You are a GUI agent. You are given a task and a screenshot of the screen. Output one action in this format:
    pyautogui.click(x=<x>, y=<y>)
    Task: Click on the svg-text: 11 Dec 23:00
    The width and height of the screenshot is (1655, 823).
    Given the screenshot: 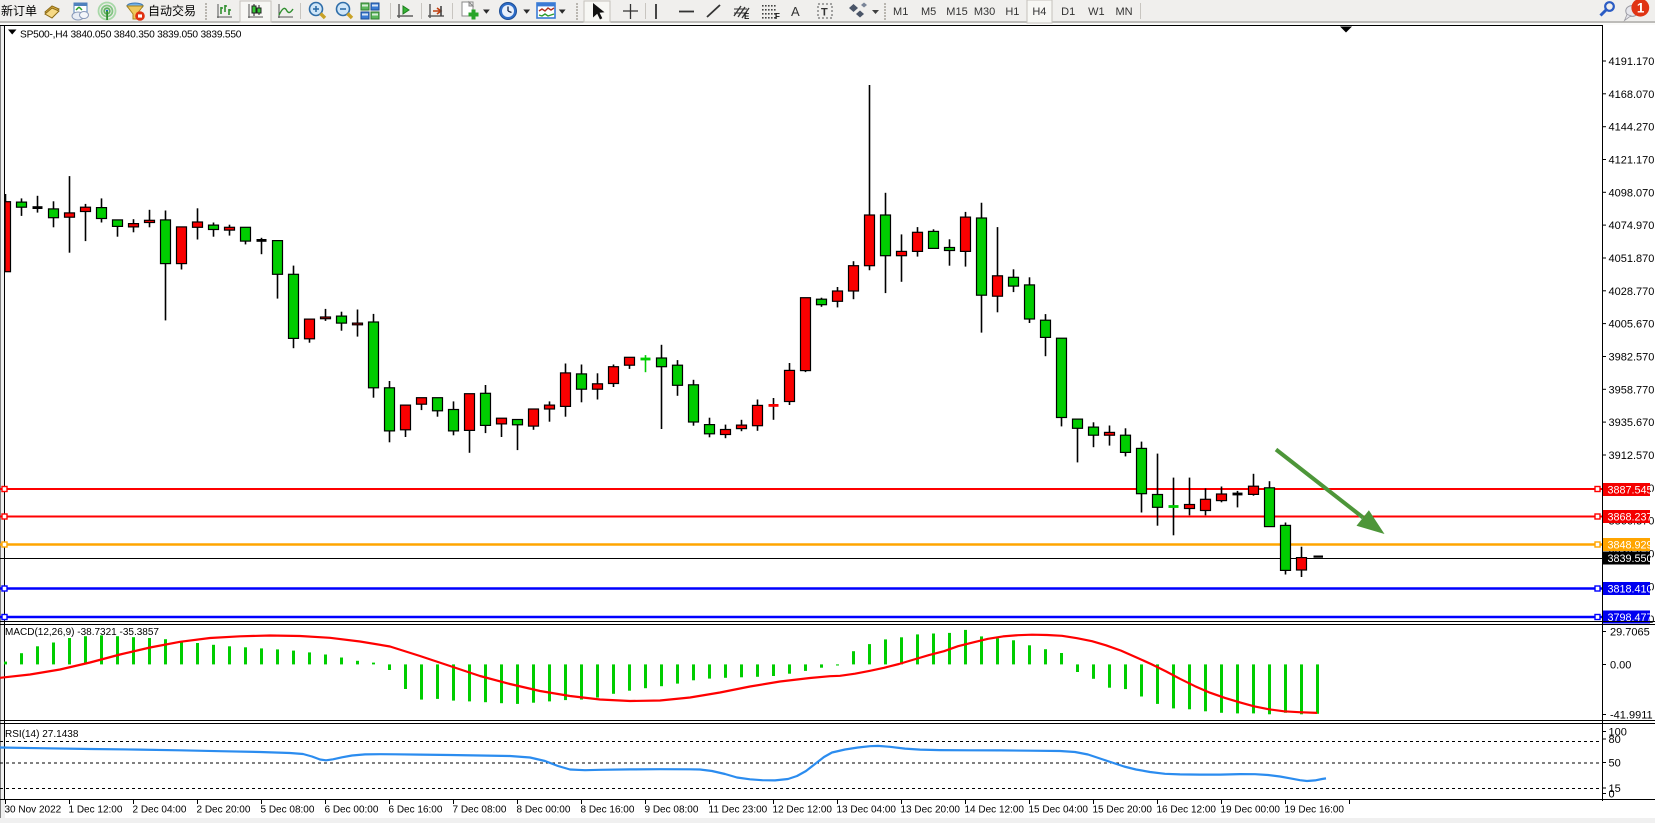 What is the action you would take?
    pyautogui.click(x=738, y=810)
    